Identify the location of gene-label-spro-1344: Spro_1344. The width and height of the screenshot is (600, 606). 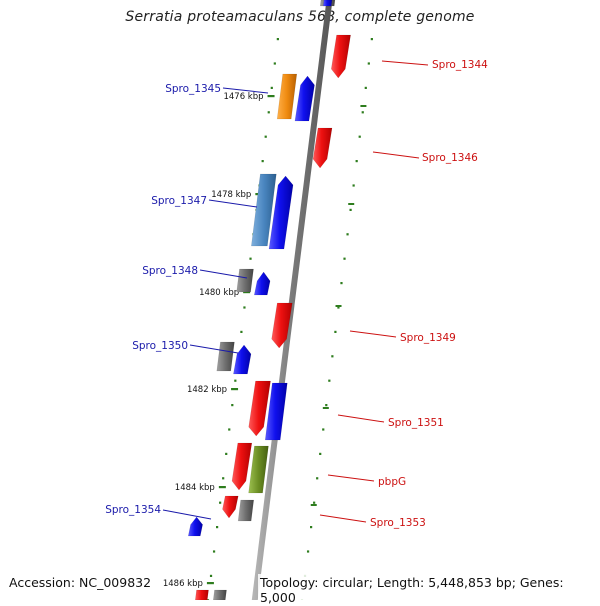
(460, 65).